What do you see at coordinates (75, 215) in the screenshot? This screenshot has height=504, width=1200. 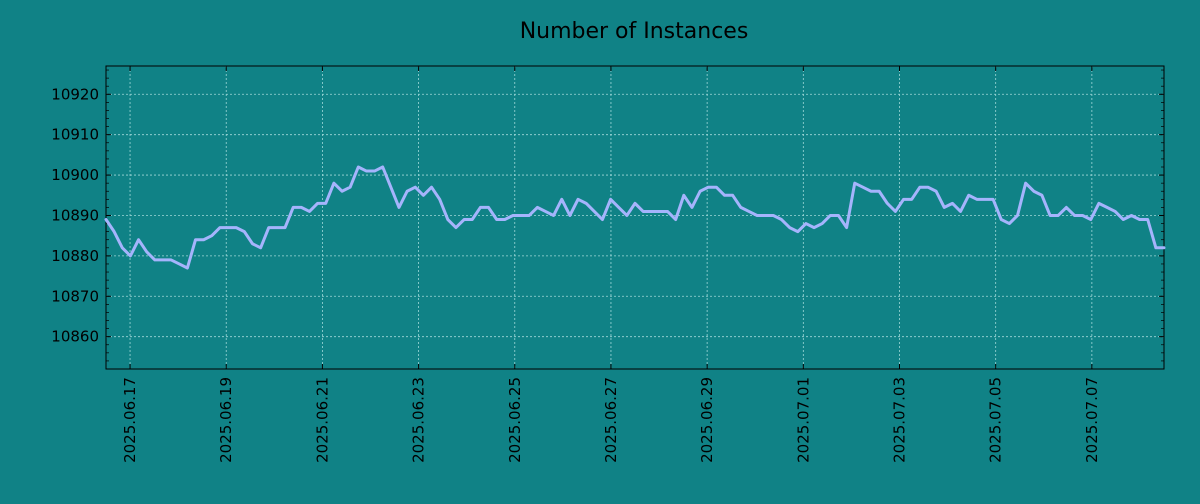 I see `y-tick-label: 10890` at bounding box center [75, 215].